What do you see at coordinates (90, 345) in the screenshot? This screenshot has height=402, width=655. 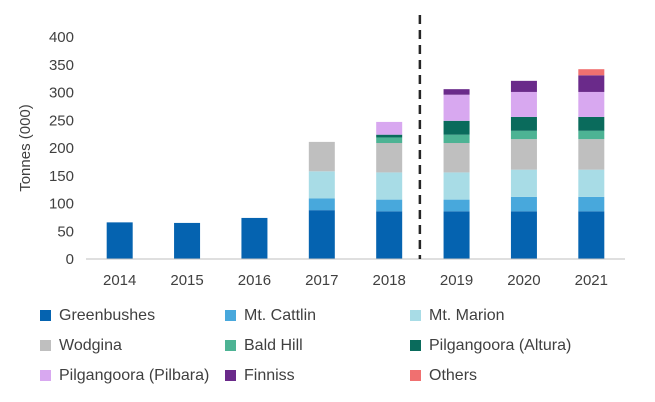 I see `legend-label: Wodgina` at bounding box center [90, 345].